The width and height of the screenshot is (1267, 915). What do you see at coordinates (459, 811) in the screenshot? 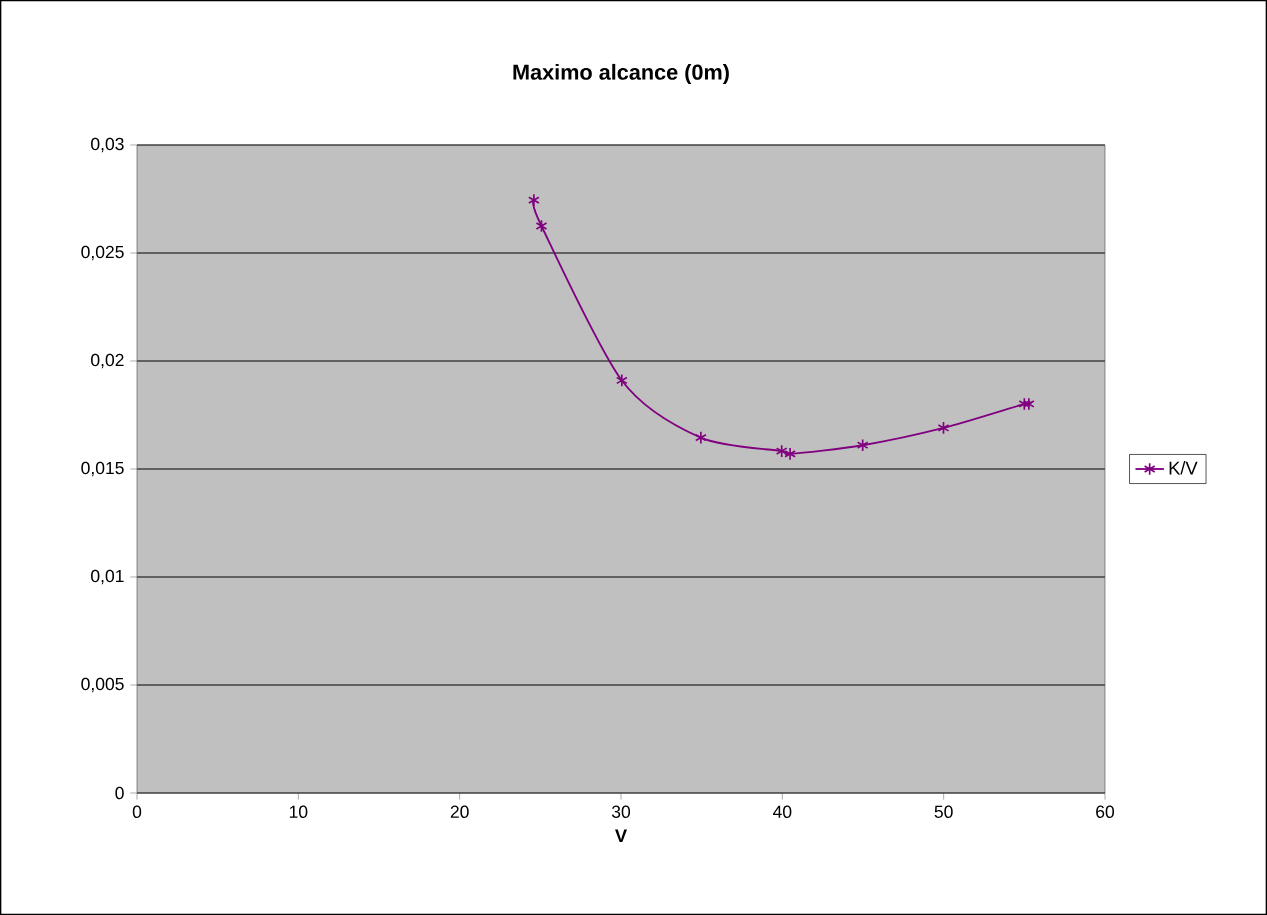
I see `x-tick-label: 20` at bounding box center [459, 811].